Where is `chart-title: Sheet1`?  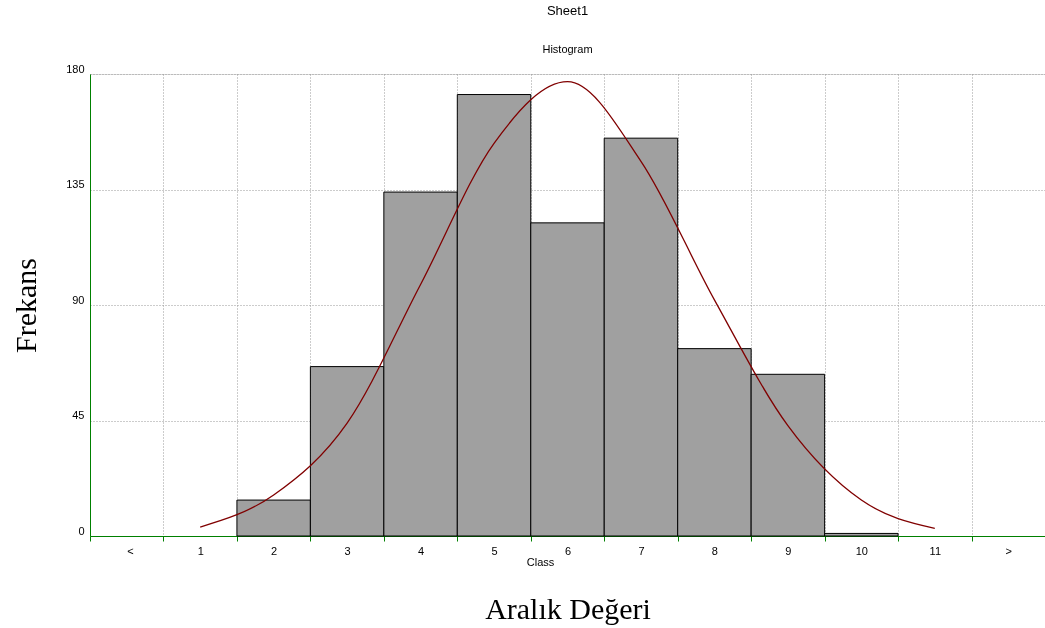 chart-title: Sheet1 is located at coordinates (567, 10).